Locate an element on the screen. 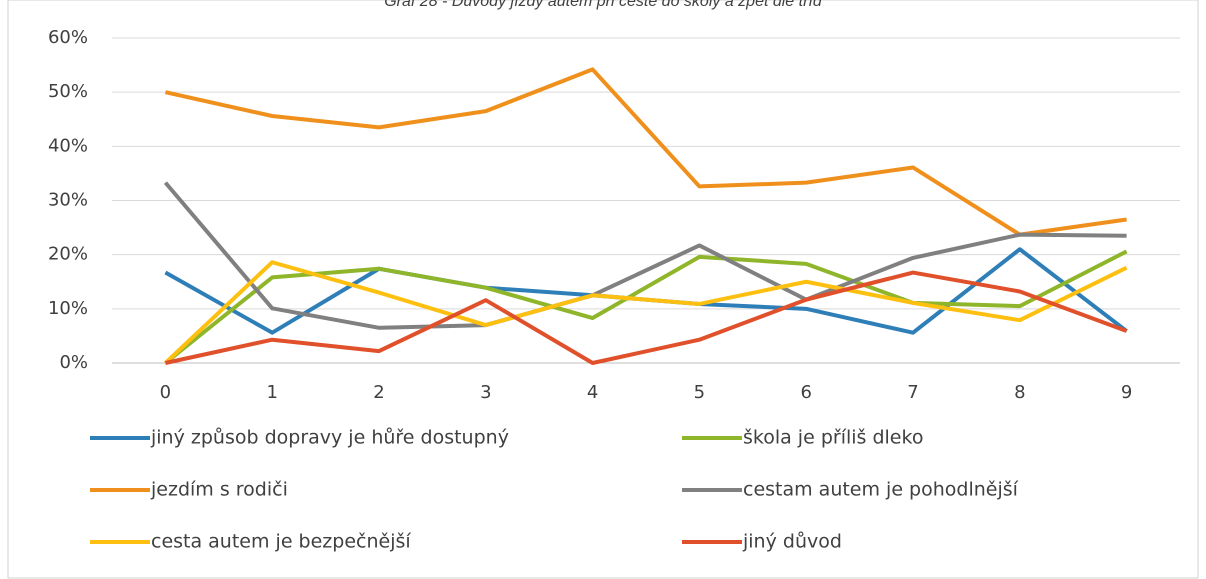 Image resolution: width=1206 pixels, height=579 pixels. x-tick-label: 9 is located at coordinates (1126, 392).